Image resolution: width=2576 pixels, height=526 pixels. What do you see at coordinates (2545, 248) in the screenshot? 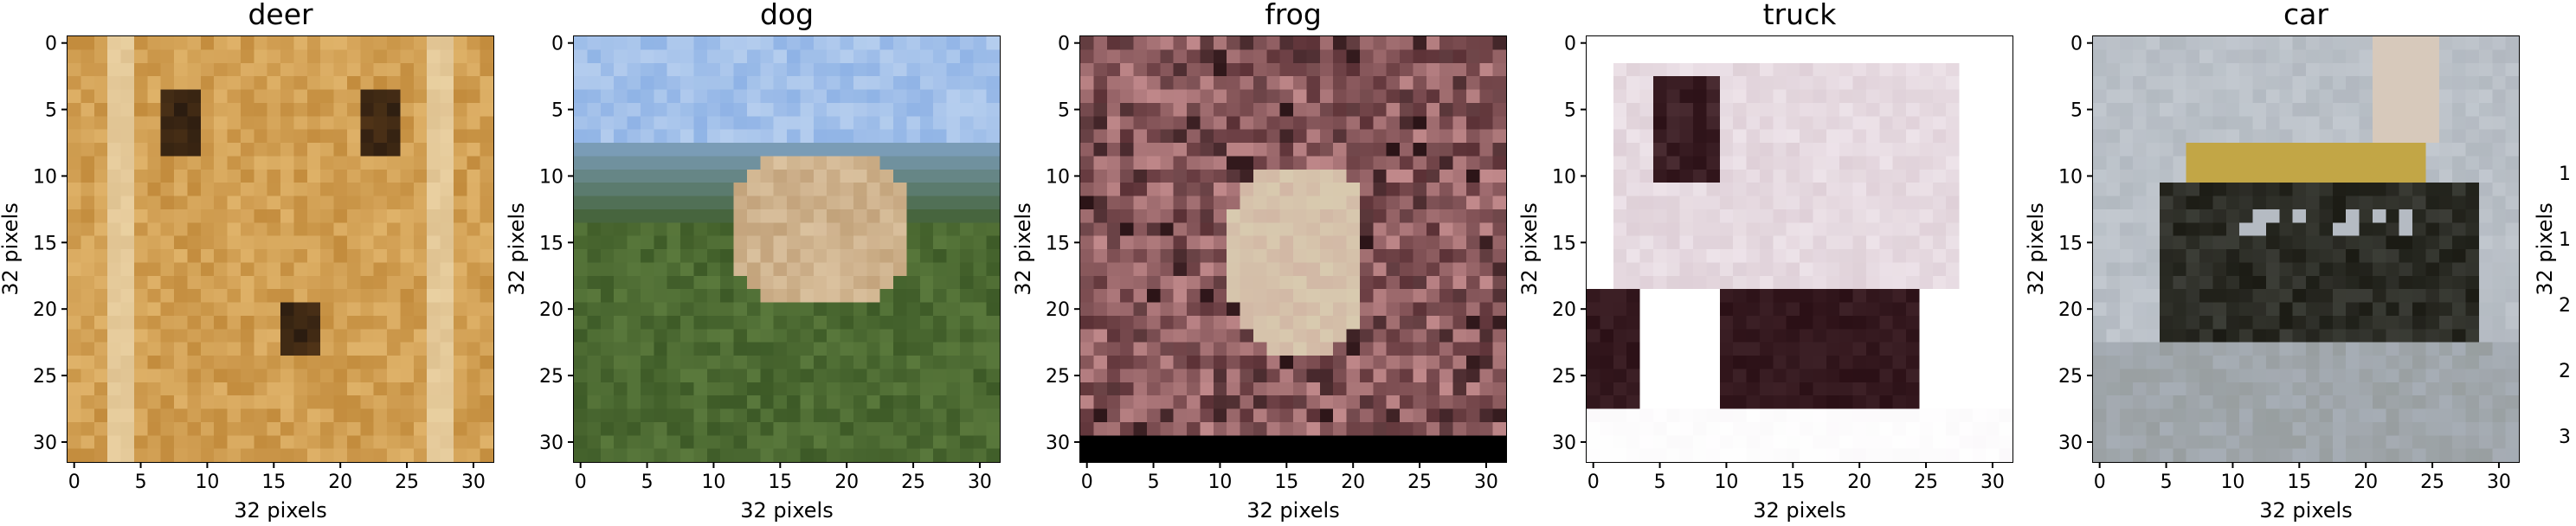
I see `clipped-y-axis-label: 32 pixels` at bounding box center [2545, 248].